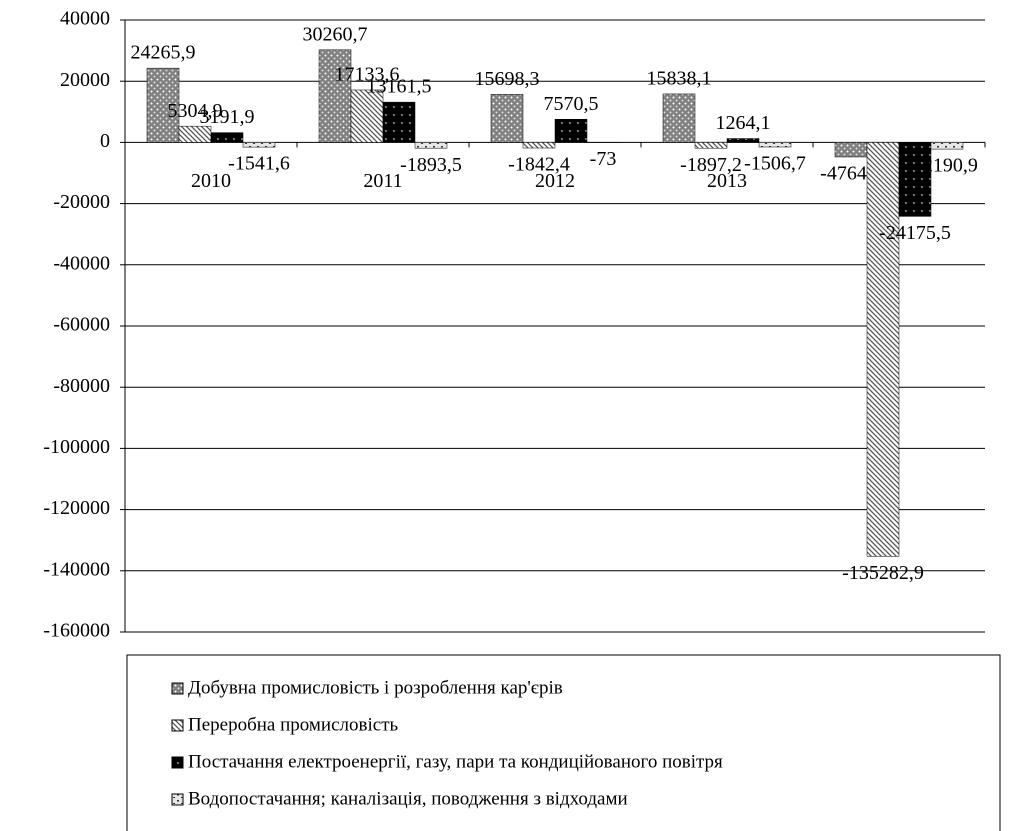 Image resolution: width=1027 pixels, height=831 pixels. I want to click on y-tick-label: 0, so click(105, 141).